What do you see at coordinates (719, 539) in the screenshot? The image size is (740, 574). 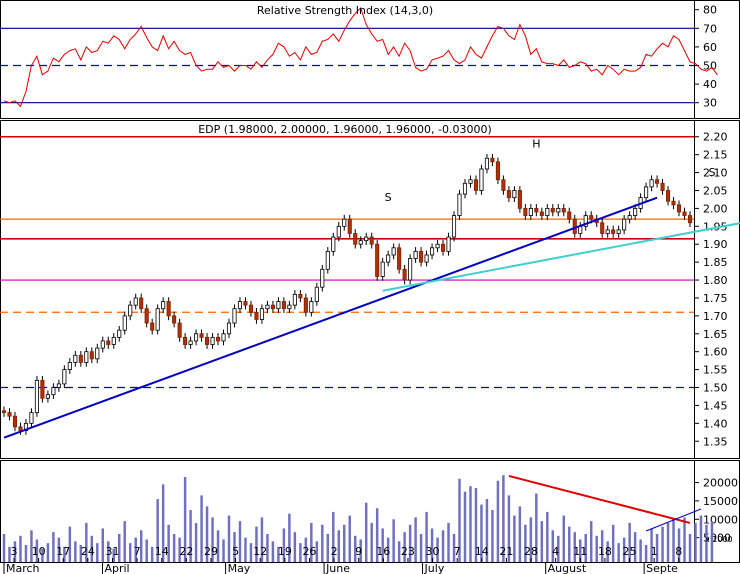 I see `volume-unit-label: x 1000` at bounding box center [719, 539].